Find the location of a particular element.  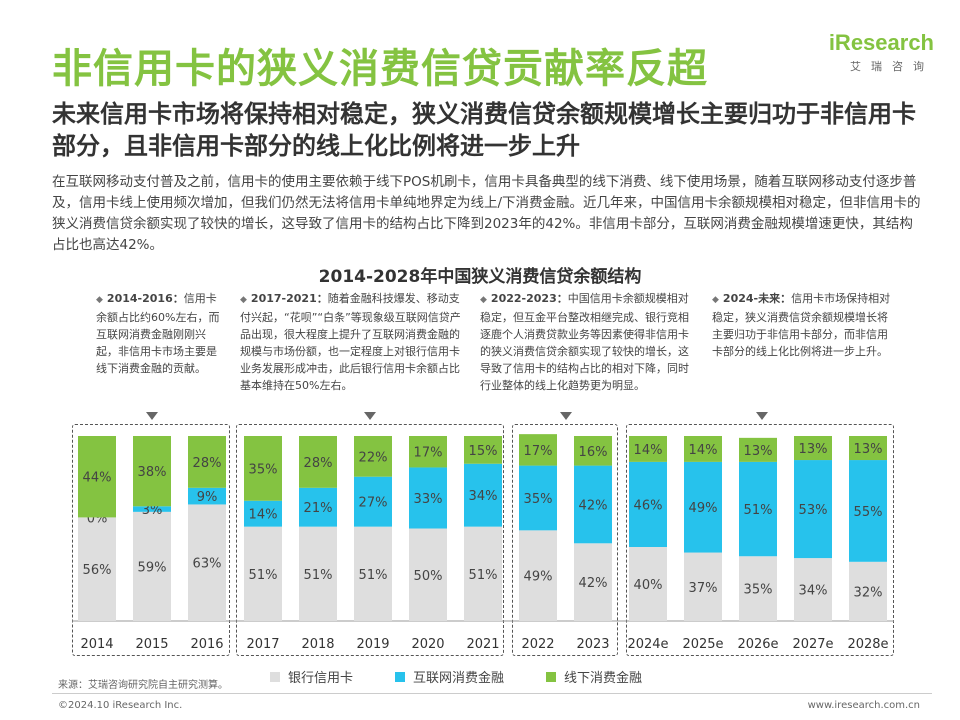

data-label: 21% is located at coordinates (318, 508).